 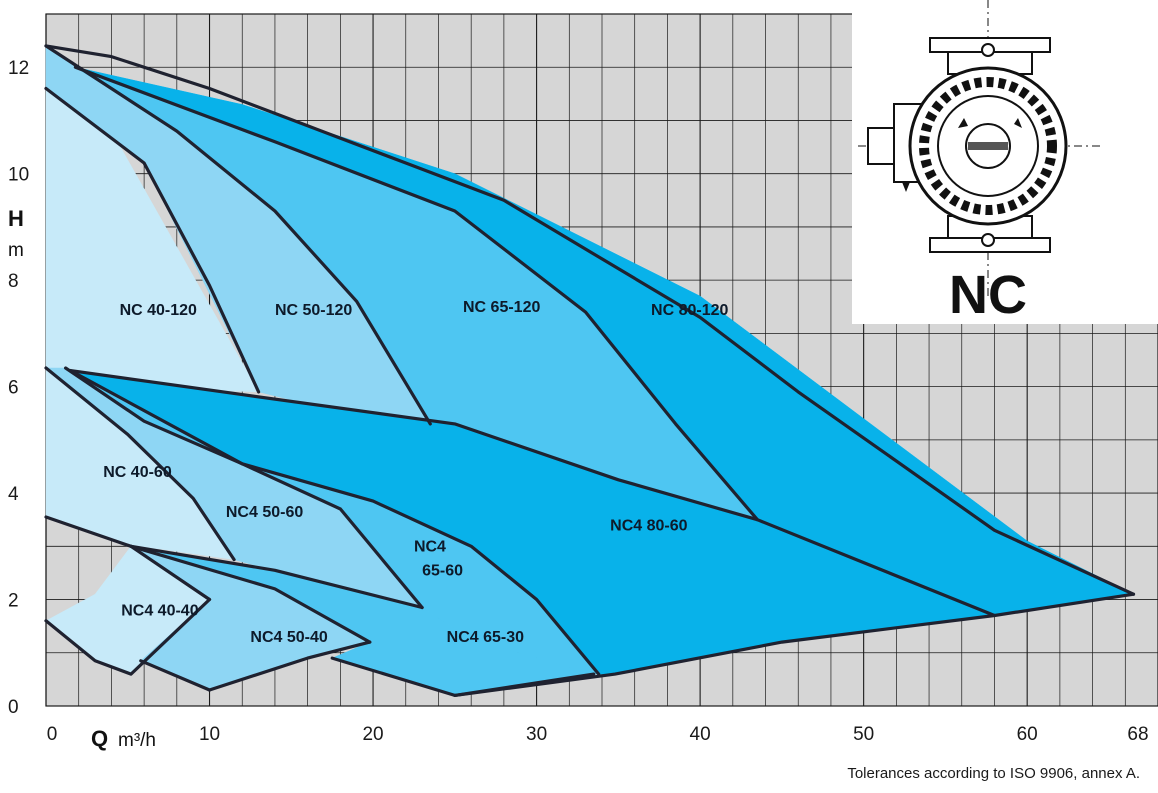 What do you see at coordinates (137, 740) in the screenshot?
I see `x-axis-unit: m³/h` at bounding box center [137, 740].